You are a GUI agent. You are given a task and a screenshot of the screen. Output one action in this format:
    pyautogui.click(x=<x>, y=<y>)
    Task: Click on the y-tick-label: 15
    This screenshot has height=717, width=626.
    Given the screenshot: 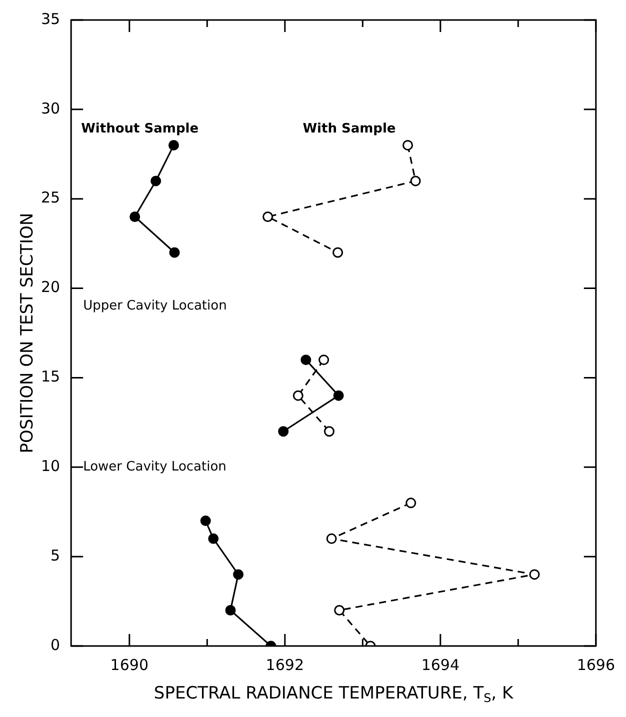 What is the action you would take?
    pyautogui.click(x=50, y=377)
    